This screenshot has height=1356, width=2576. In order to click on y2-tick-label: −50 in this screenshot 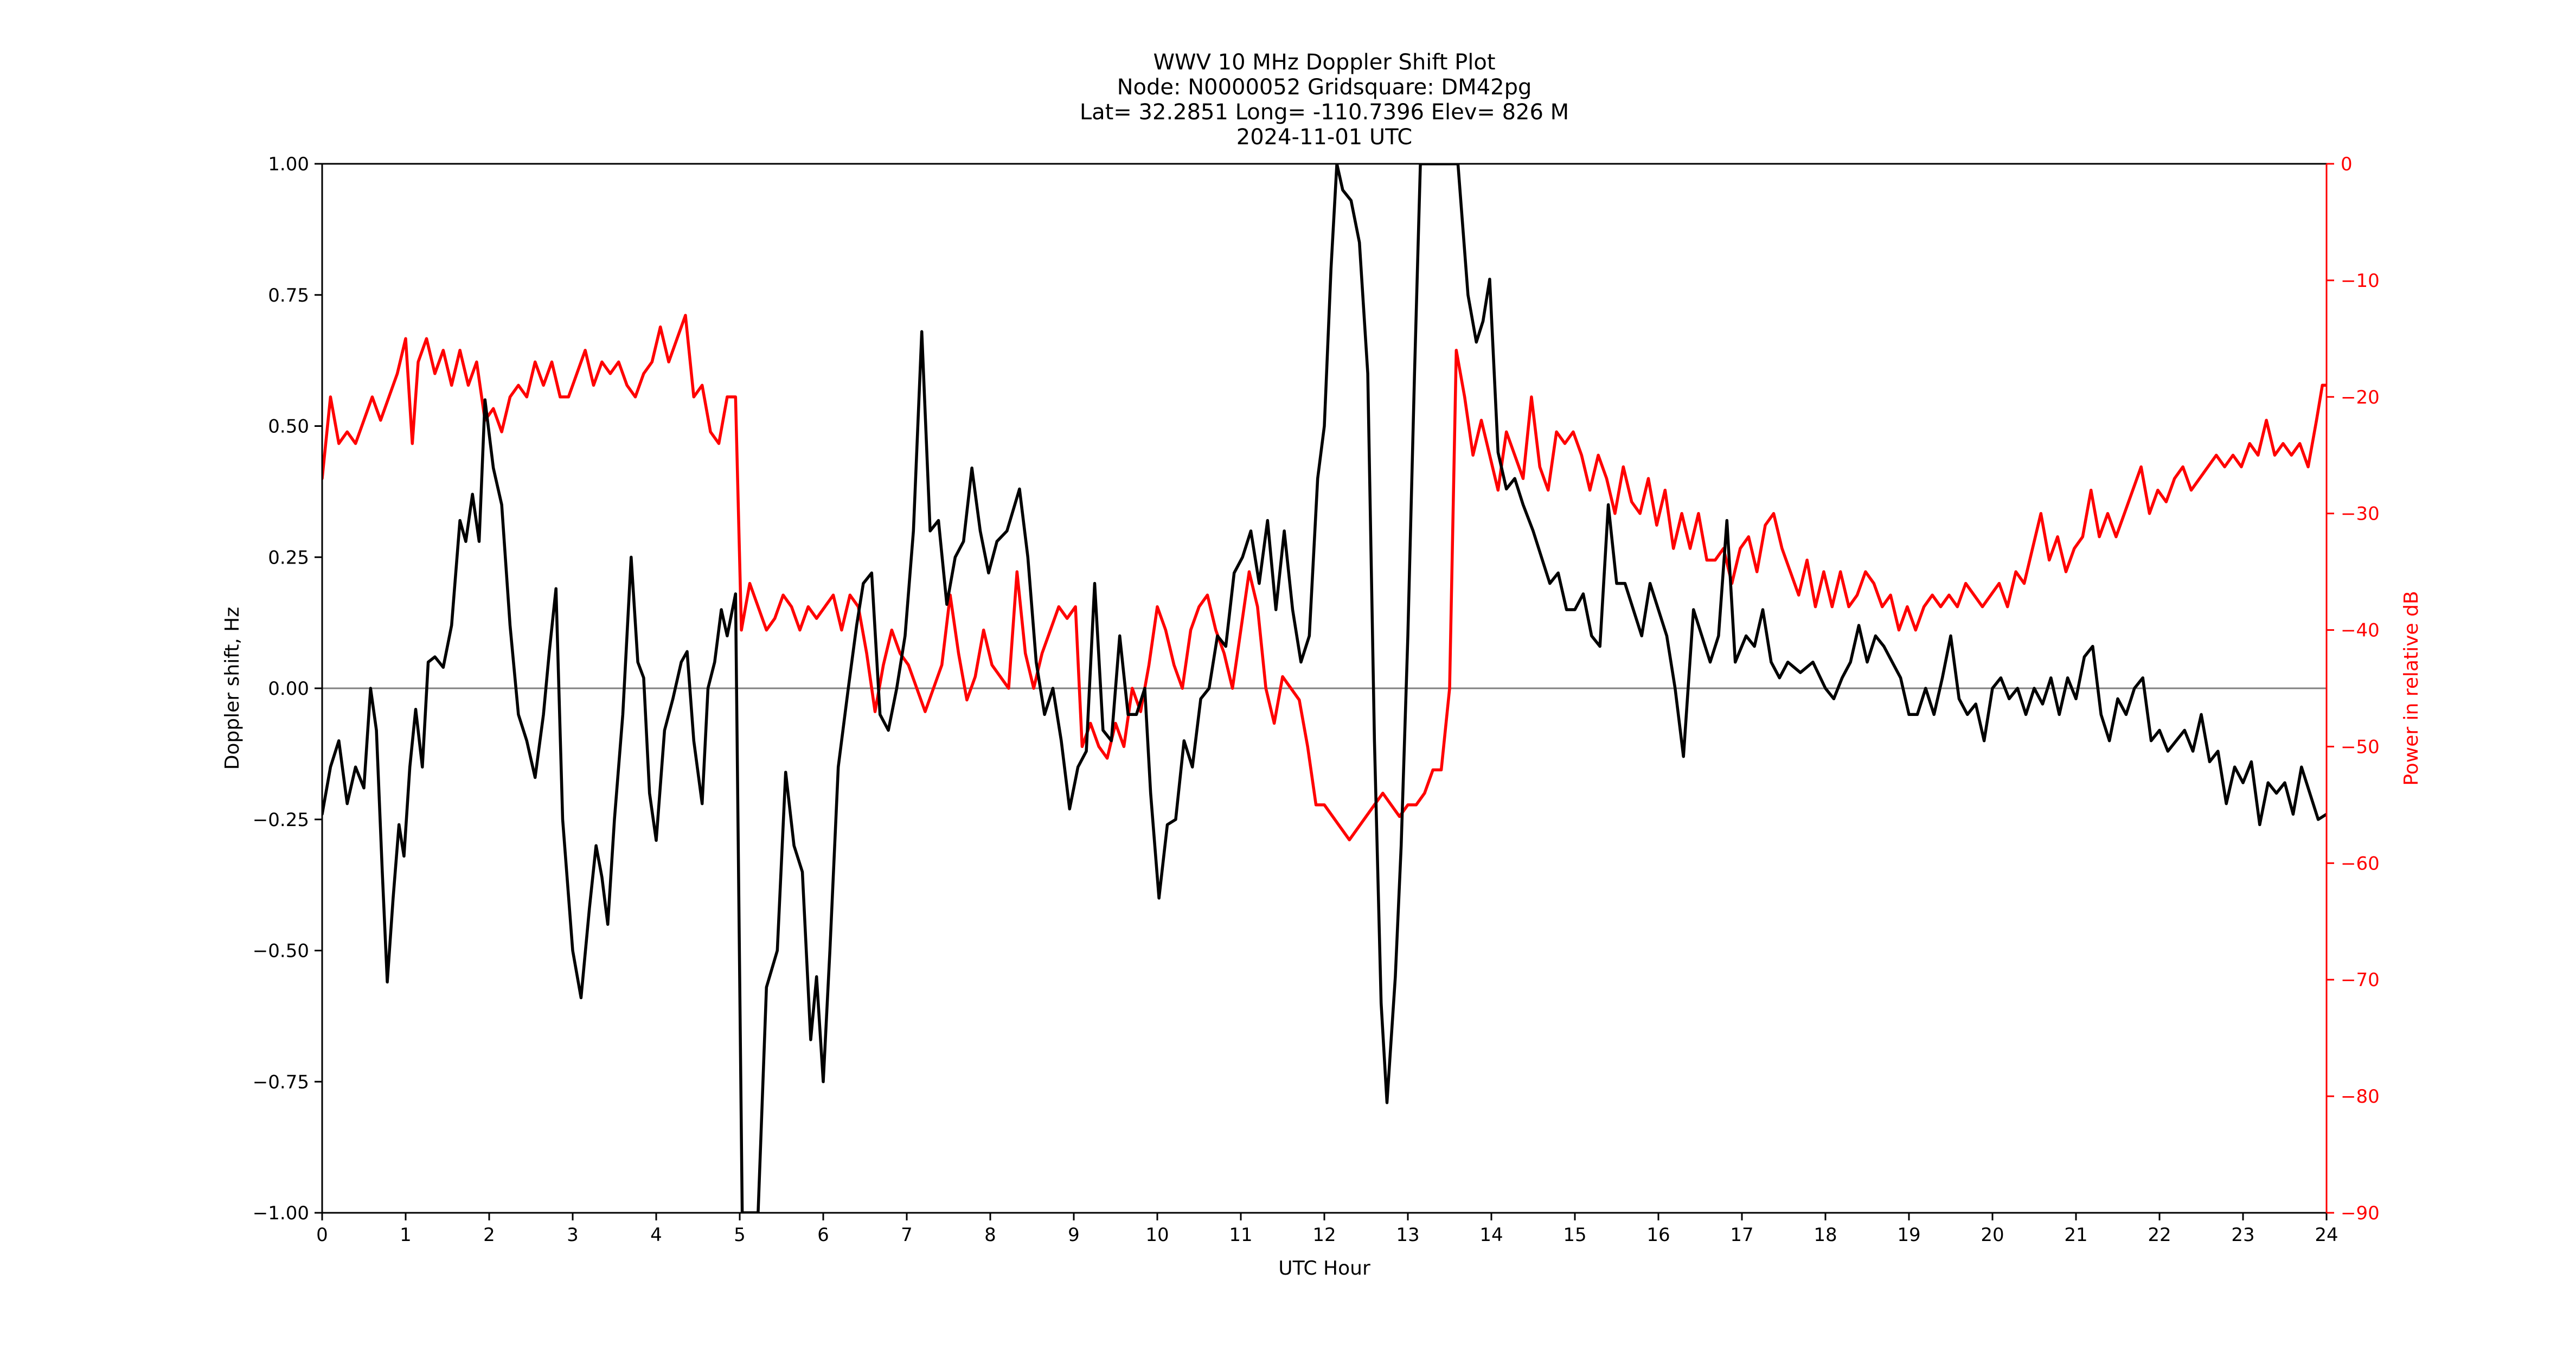, I will do `click(2360, 747)`.